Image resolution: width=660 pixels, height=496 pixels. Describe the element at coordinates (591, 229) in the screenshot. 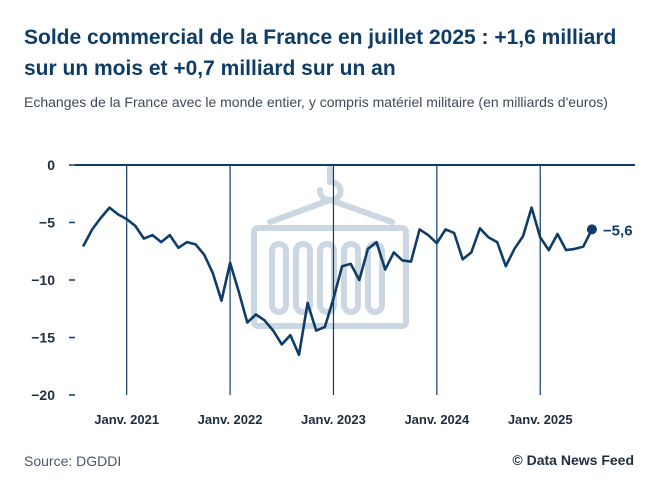

I see `end-point` at that location.